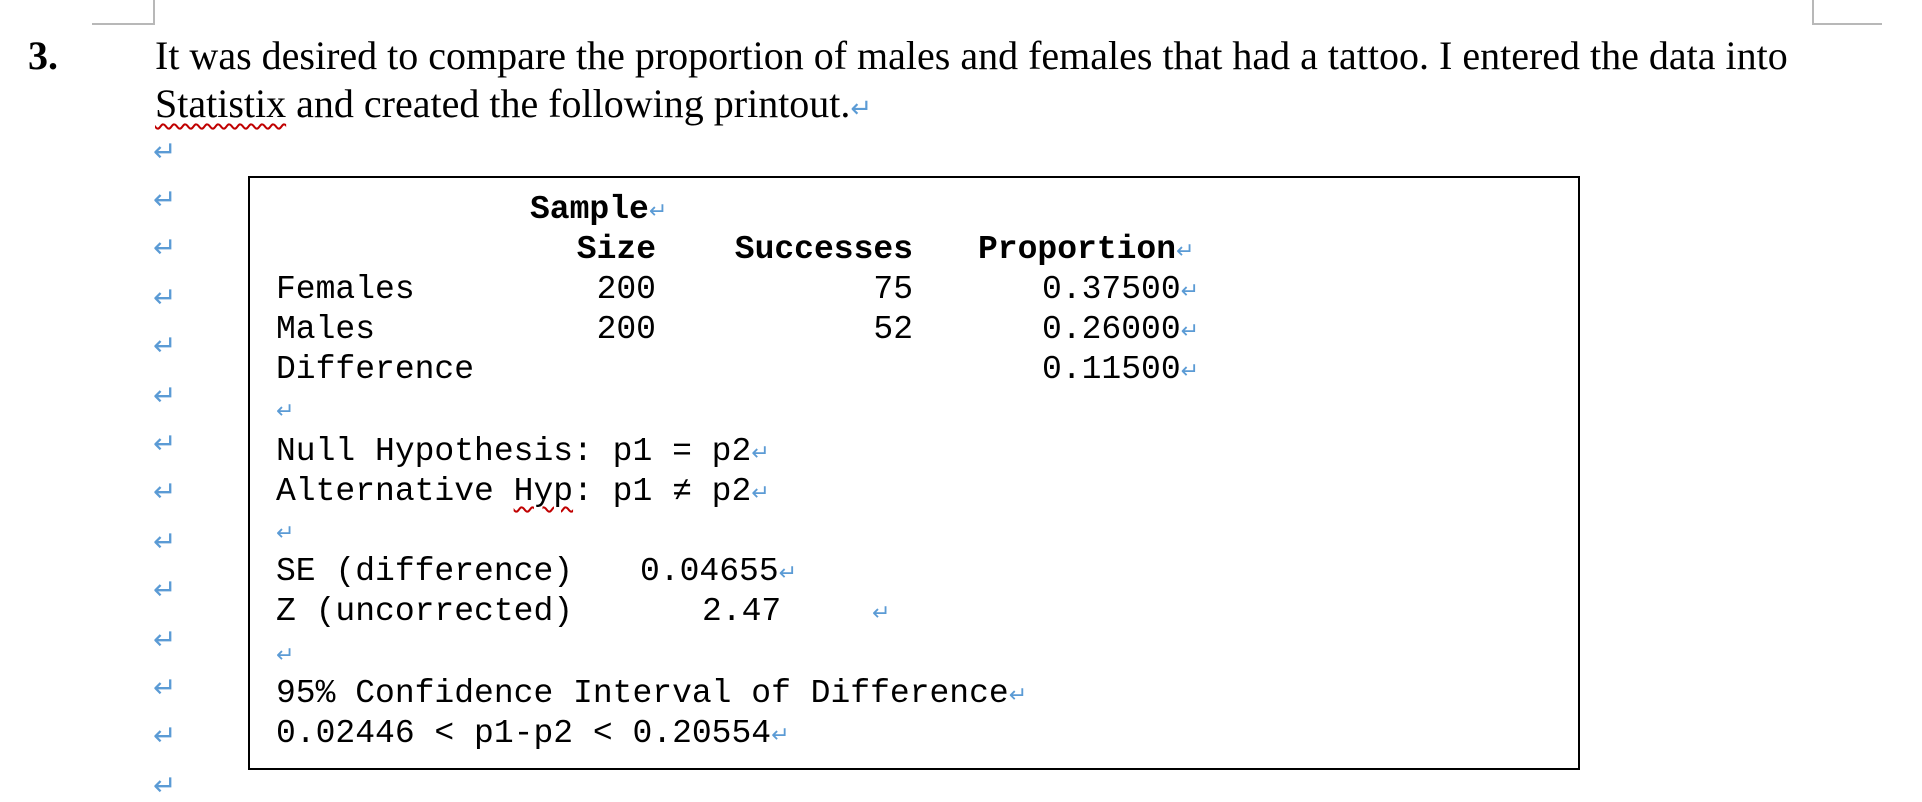  I want to click on ci-title: 95% Confidence Interval of Difference↵, so click(652, 693).